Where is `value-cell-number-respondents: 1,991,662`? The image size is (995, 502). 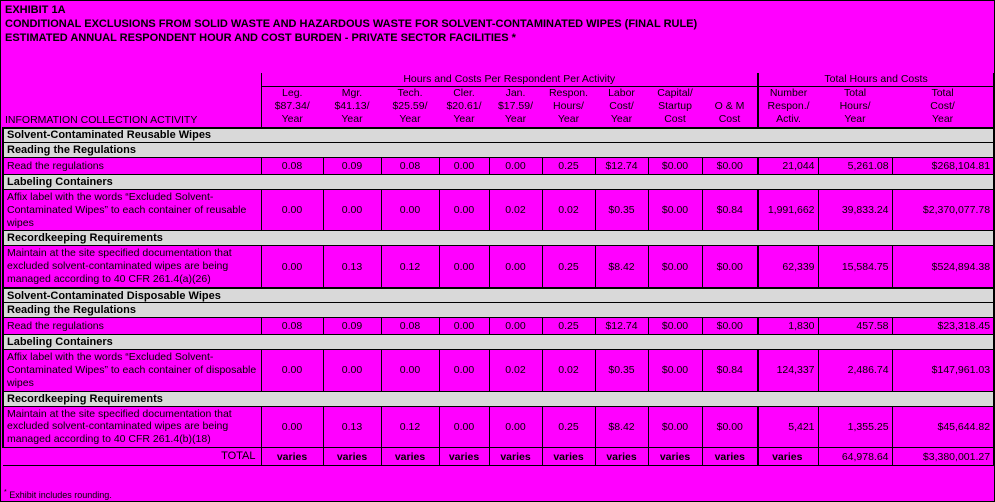 value-cell-number-respondents: 1,991,662 is located at coordinates (788, 210).